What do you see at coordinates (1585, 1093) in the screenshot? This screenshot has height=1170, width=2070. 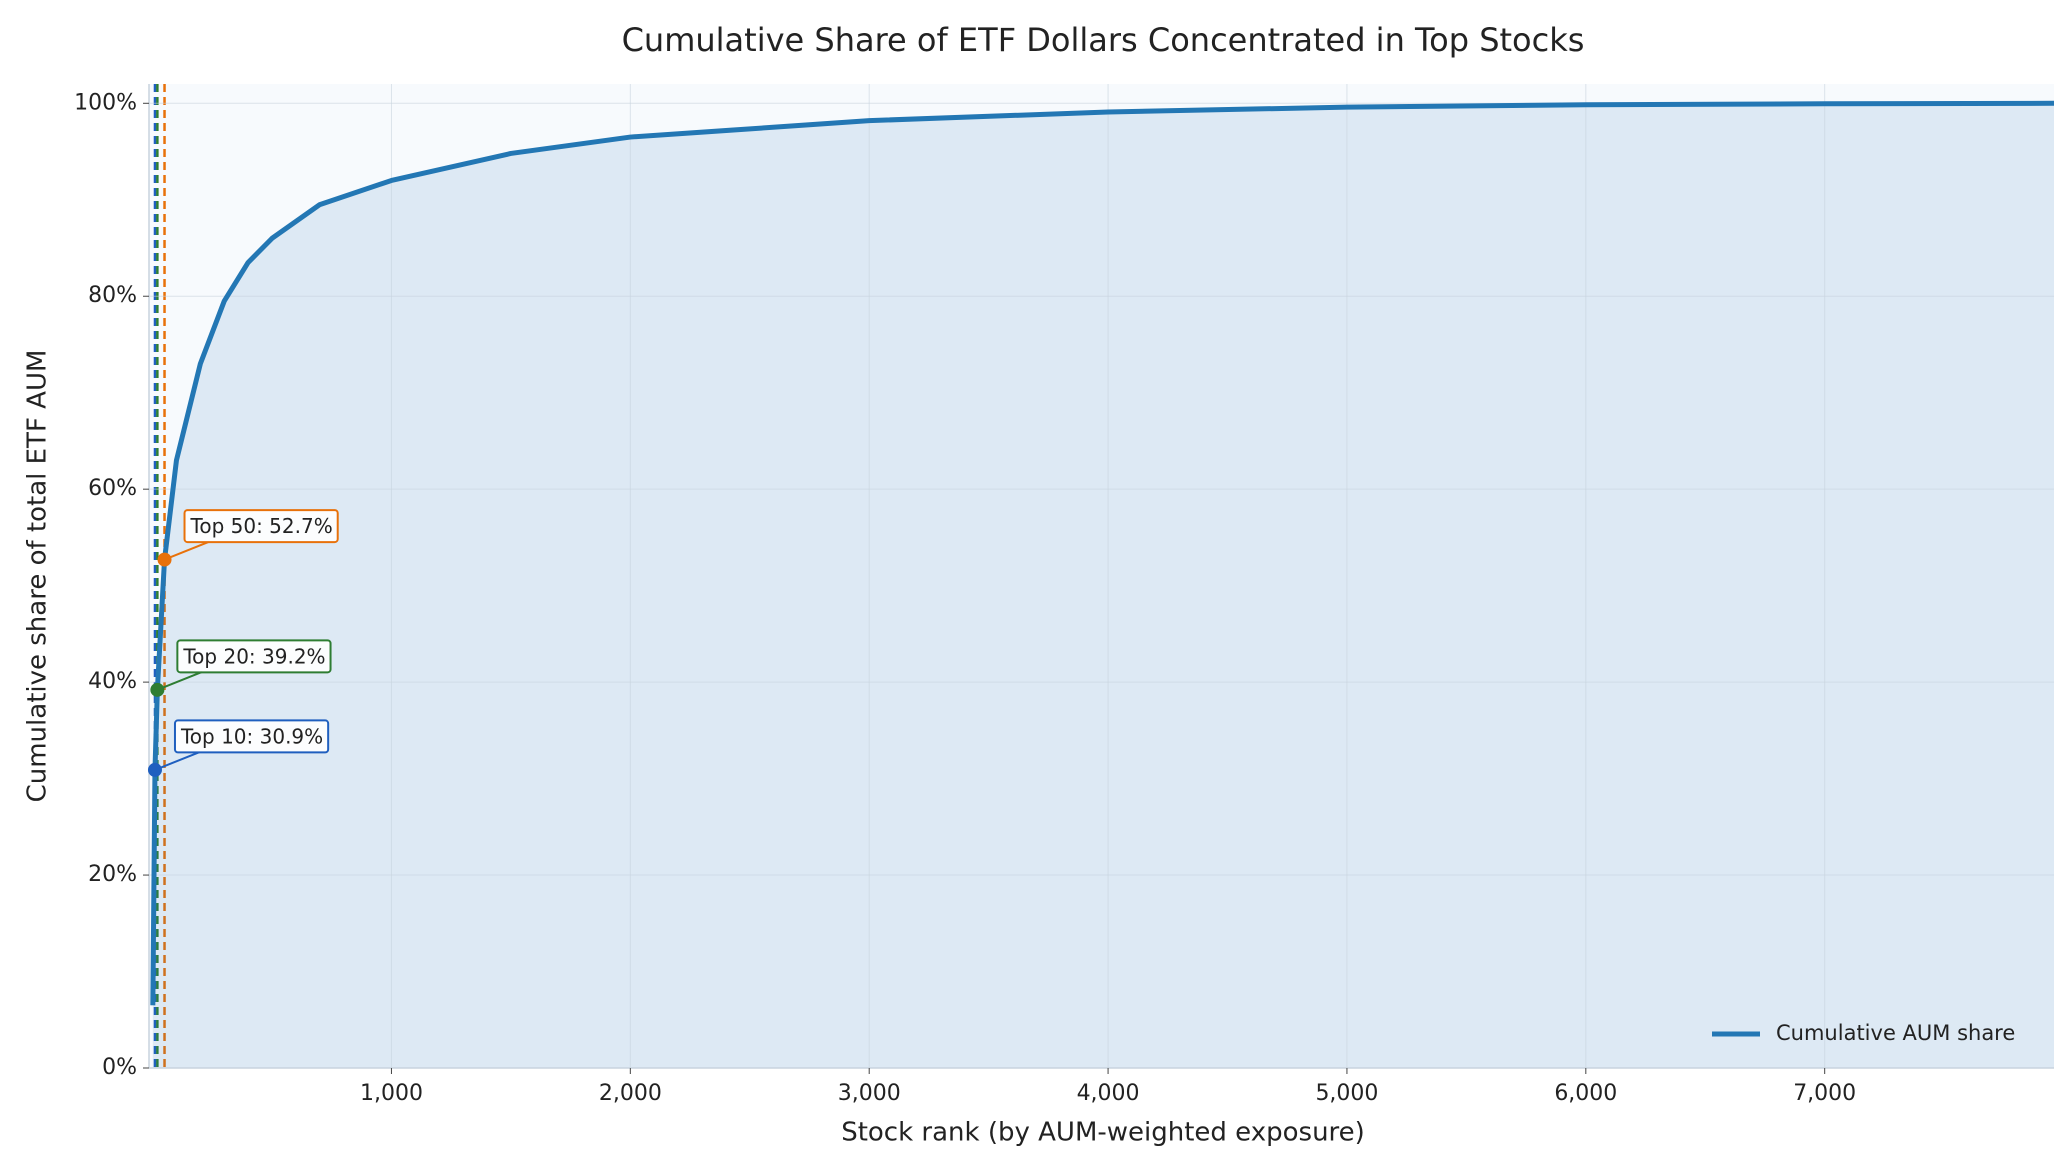 I see `x-tick-label: 6,000` at bounding box center [1585, 1093].